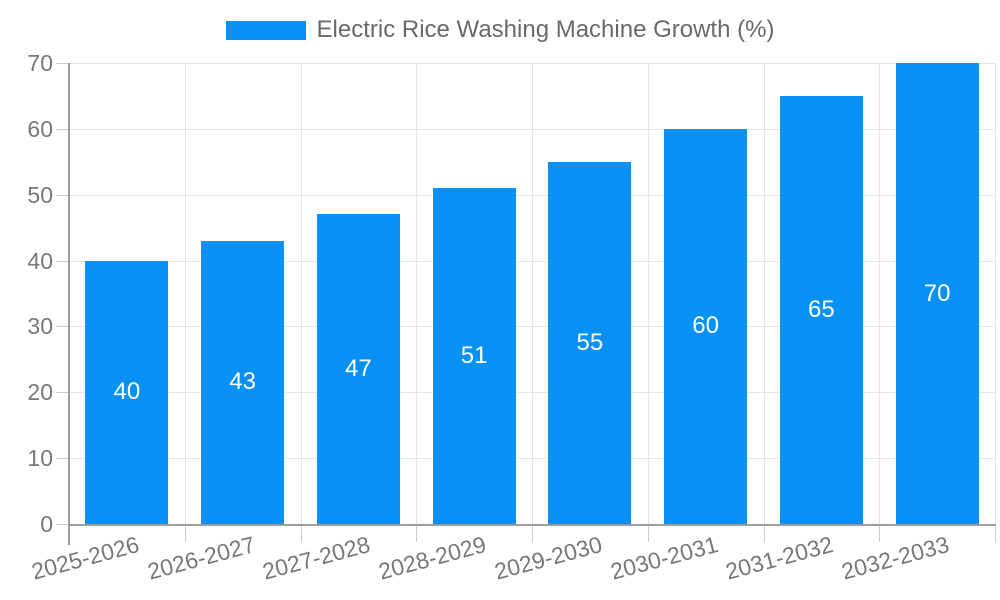 The height and width of the screenshot is (600, 1000). What do you see at coordinates (317, 558) in the screenshot?
I see `x-tick-label: 2027-2028` at bounding box center [317, 558].